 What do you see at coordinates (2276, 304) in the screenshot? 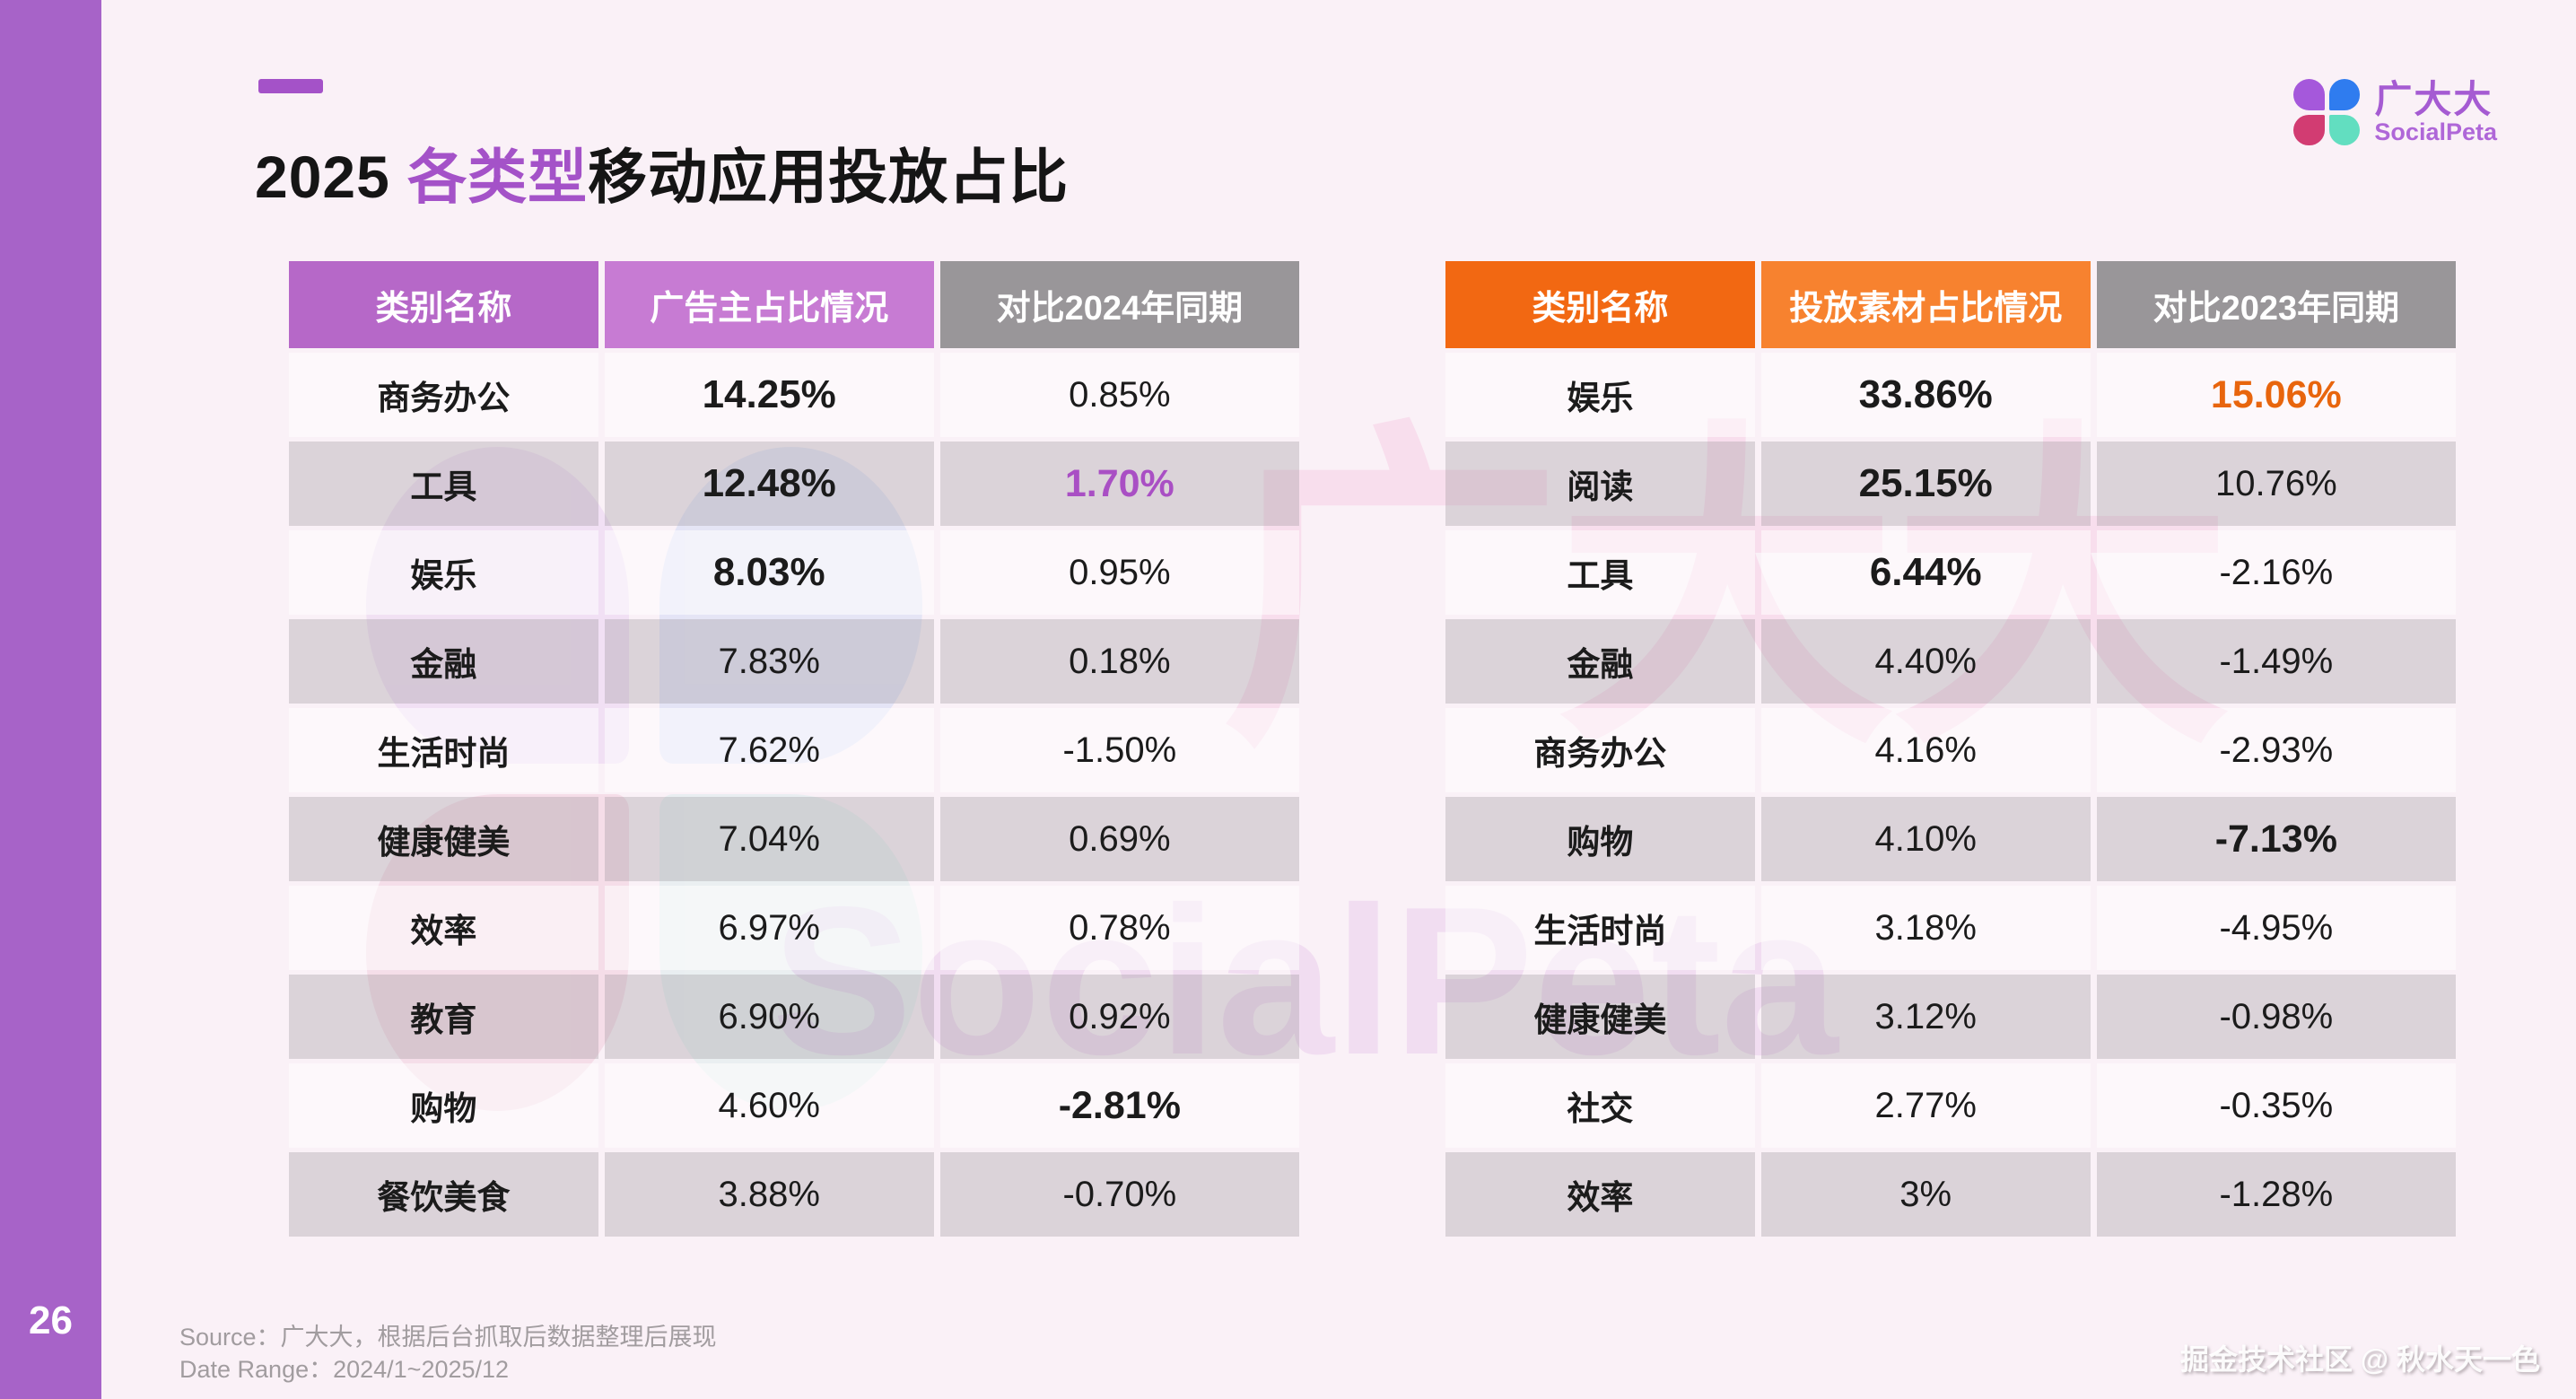
I see `header-cell-change: 对比2023年同期` at bounding box center [2276, 304].